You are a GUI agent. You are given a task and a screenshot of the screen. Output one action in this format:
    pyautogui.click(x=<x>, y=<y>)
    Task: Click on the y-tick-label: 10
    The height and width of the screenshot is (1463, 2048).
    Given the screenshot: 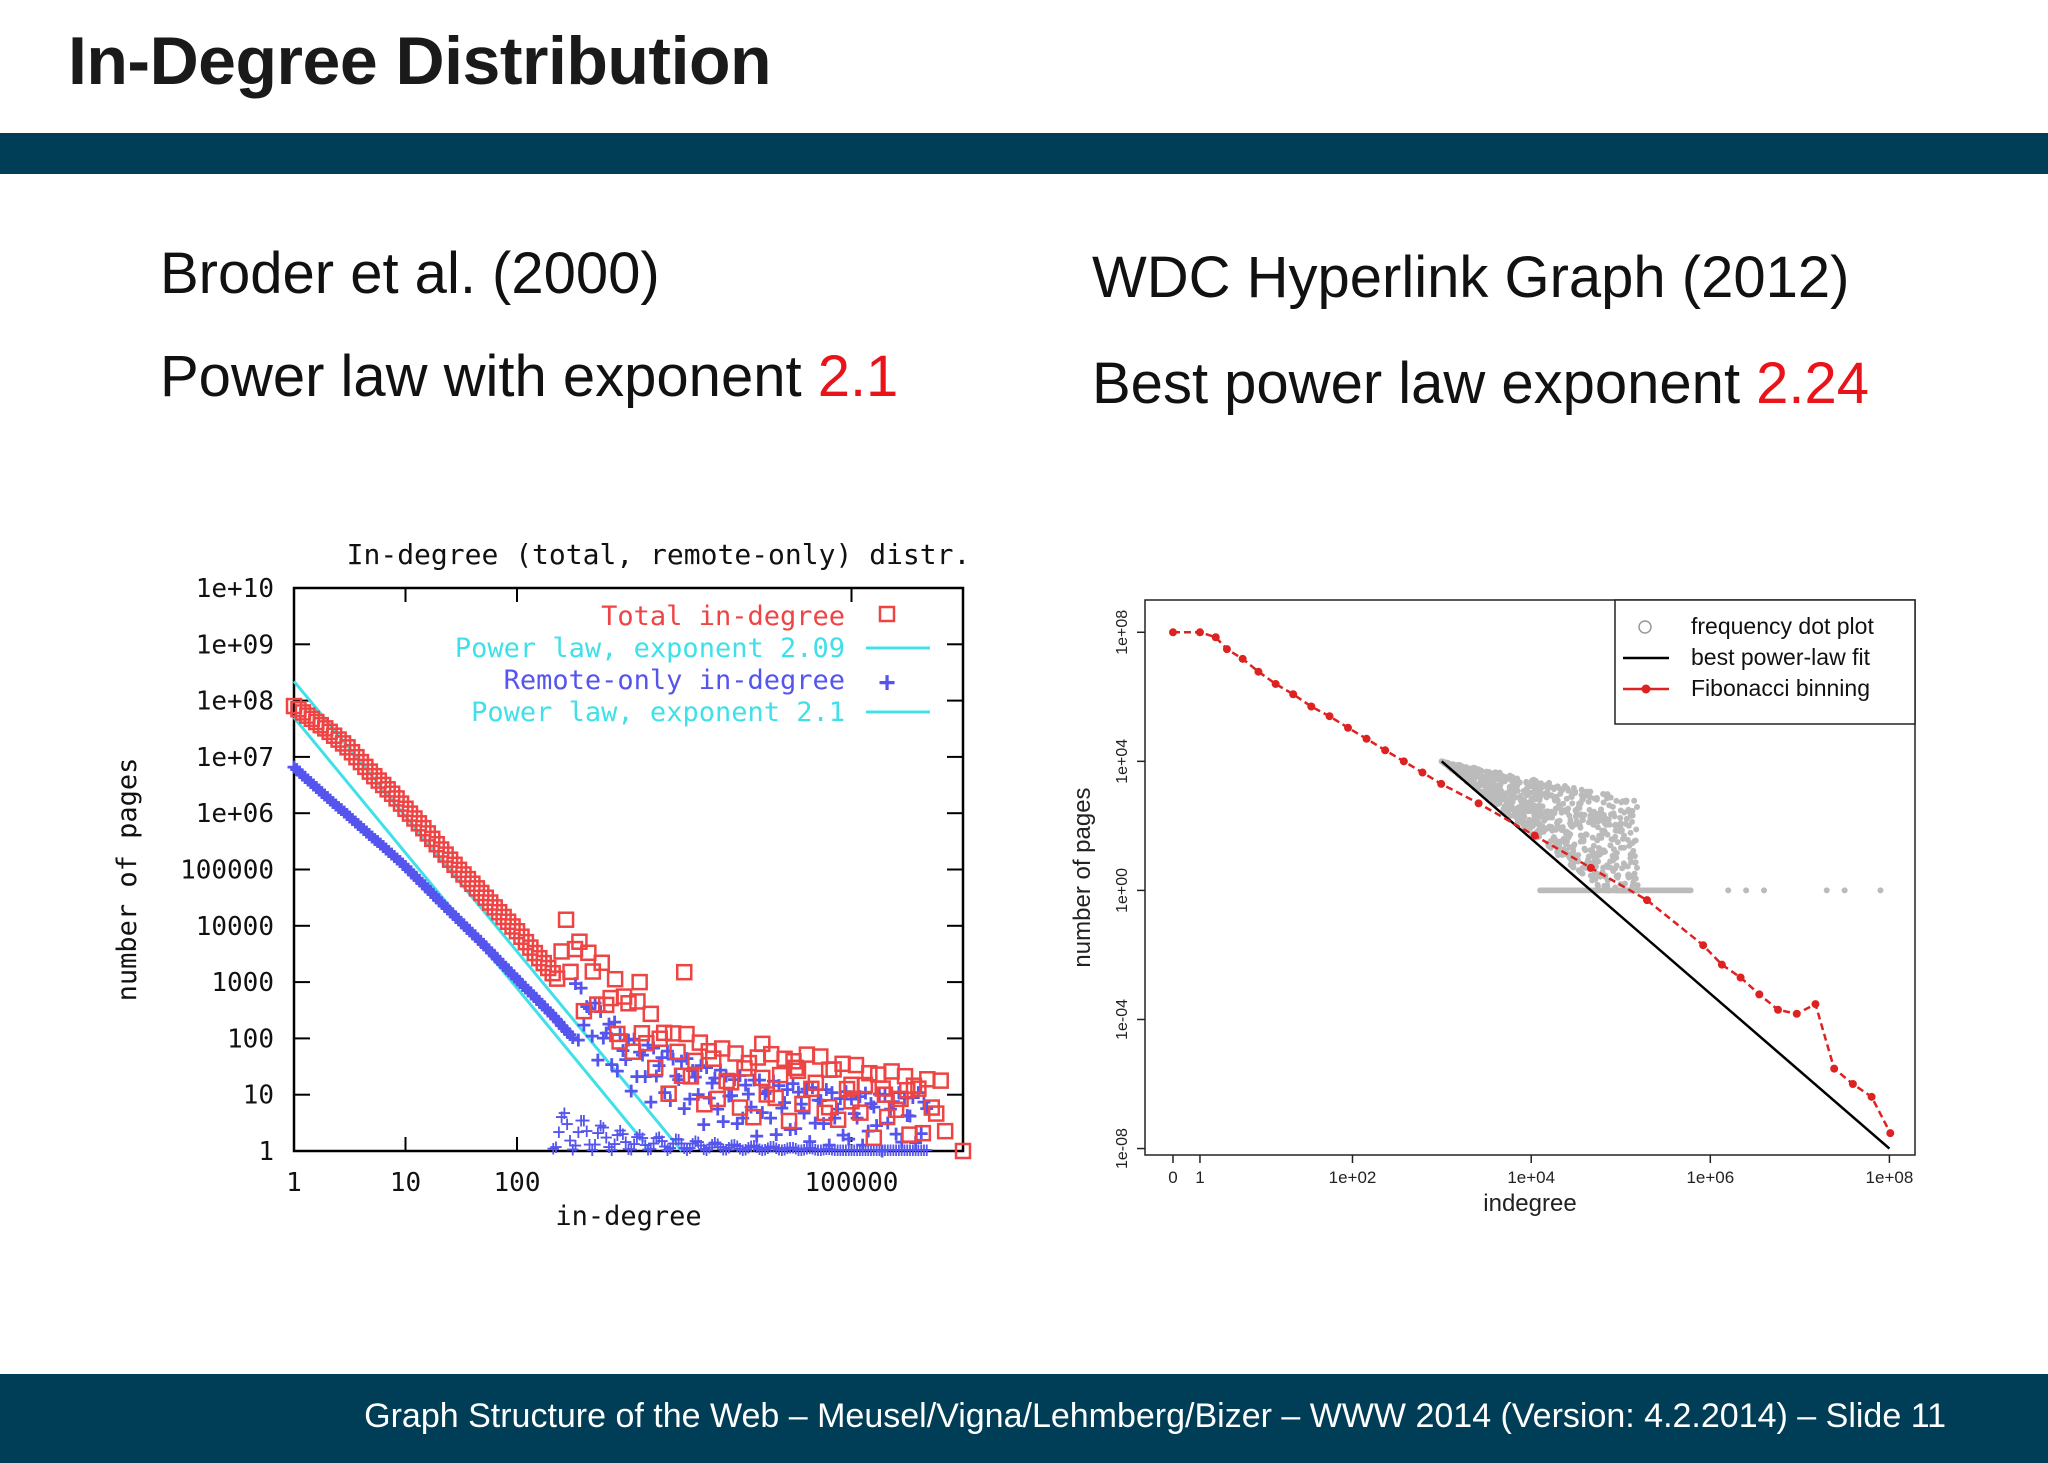 What is the action you would take?
    pyautogui.click(x=258, y=1096)
    